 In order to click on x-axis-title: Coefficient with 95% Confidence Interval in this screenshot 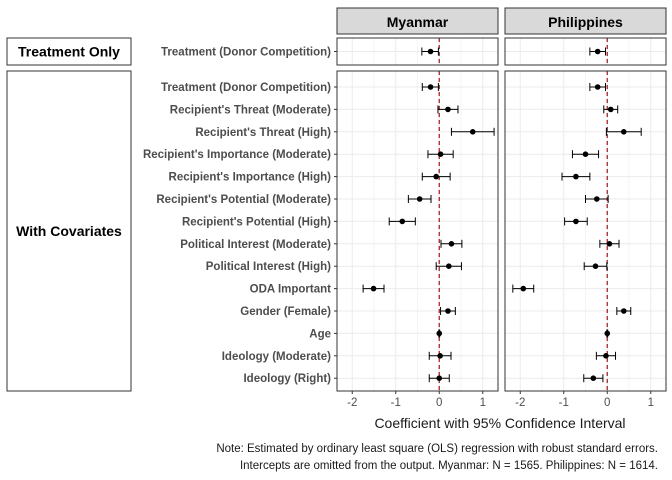, I will do `click(499, 423)`.